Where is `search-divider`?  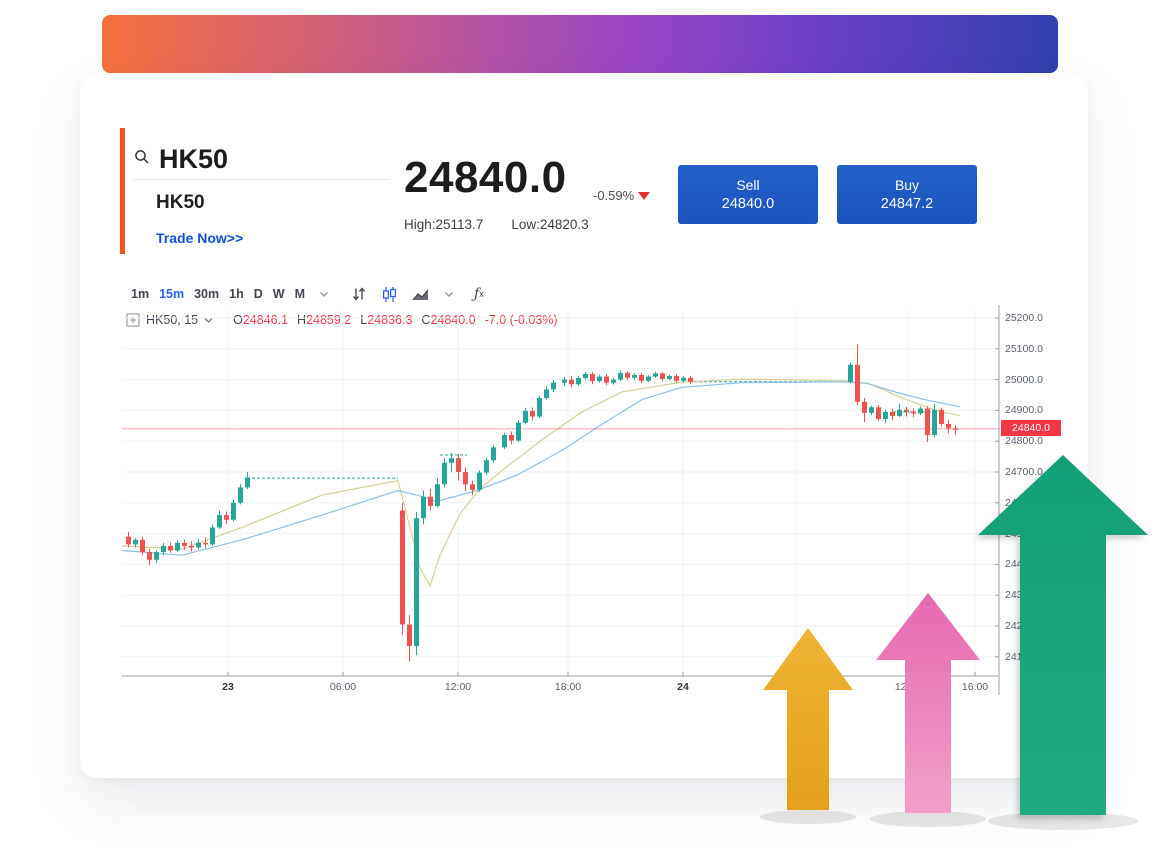
search-divider is located at coordinates (261, 179).